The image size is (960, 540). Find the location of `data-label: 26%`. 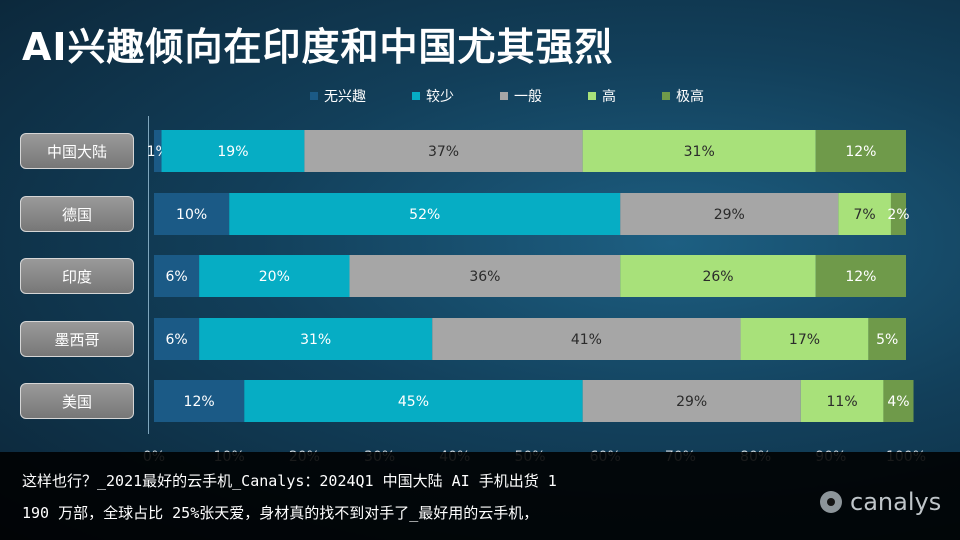

data-label: 26% is located at coordinates (717, 277).